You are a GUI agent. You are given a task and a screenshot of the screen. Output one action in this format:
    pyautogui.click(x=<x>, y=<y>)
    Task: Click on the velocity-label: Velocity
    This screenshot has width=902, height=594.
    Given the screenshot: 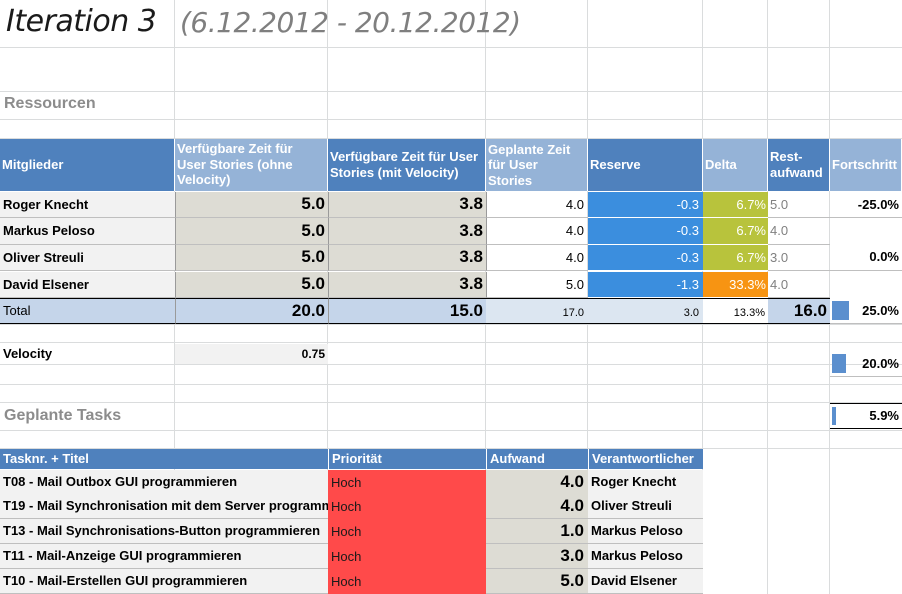 What is the action you would take?
    pyautogui.click(x=28, y=354)
    